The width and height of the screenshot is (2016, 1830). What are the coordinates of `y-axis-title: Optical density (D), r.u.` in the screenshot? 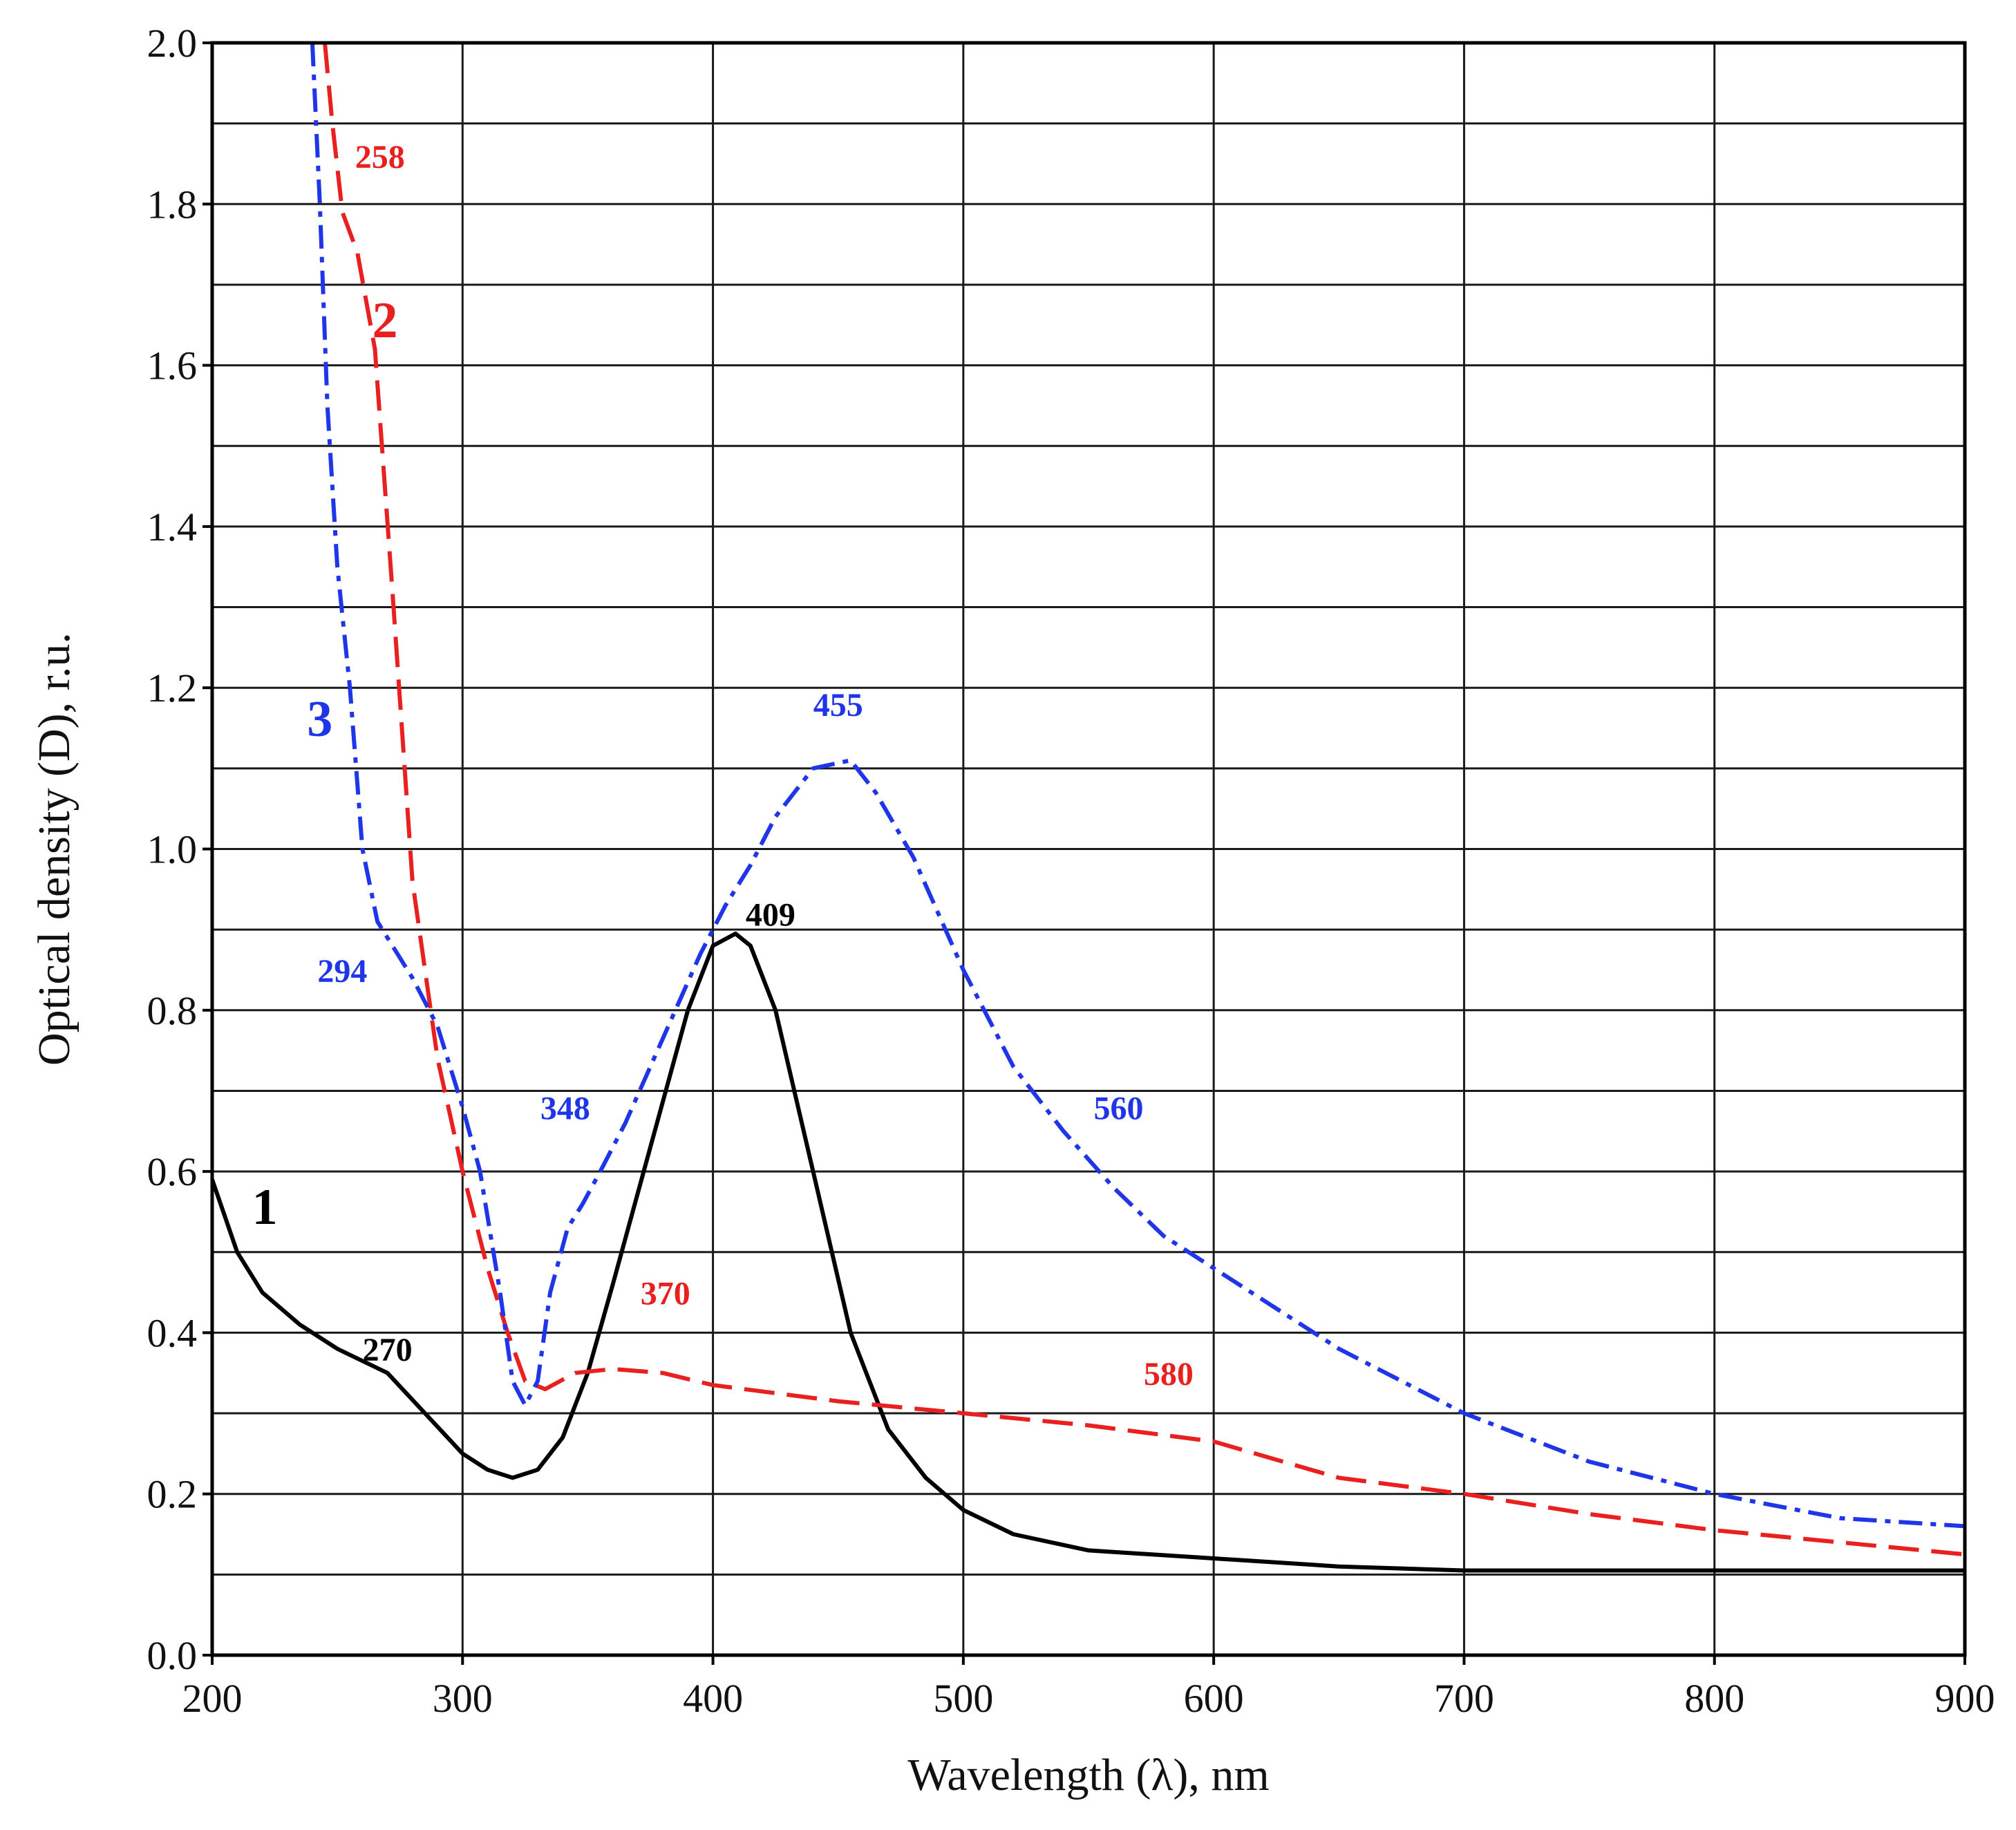 It's located at (54, 849).